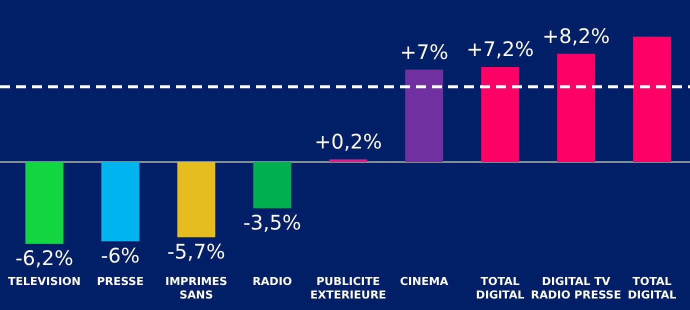 The height and width of the screenshot is (310, 690). Describe the element at coordinates (196, 251) in the screenshot. I see `data-label: -5,7%` at that location.